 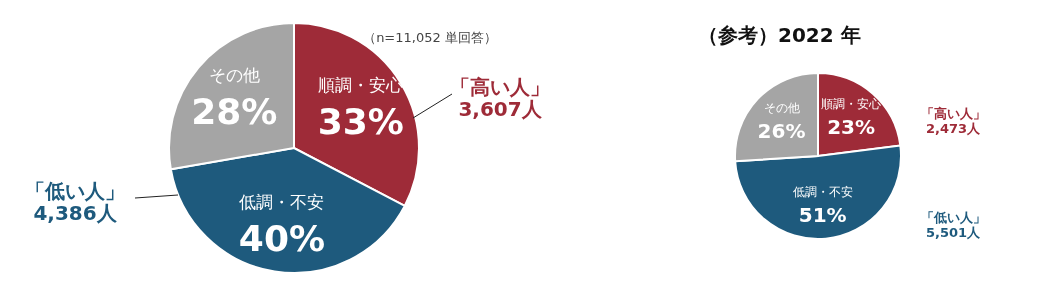 I want to click on data-label: 26%, so click(x=781, y=130).